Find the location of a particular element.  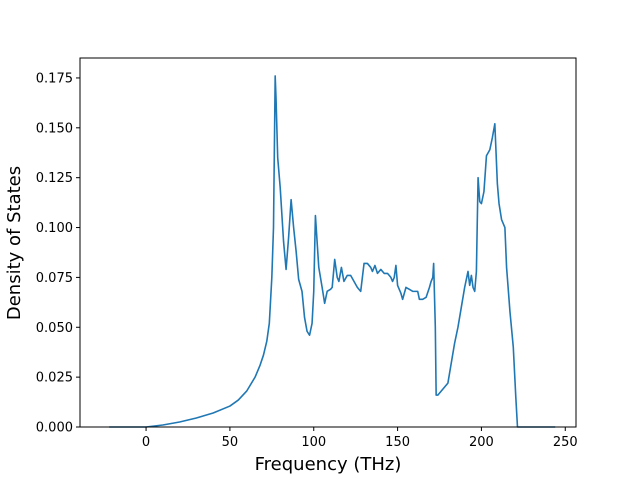

y-axis-label: Density of States is located at coordinates (14, 243).